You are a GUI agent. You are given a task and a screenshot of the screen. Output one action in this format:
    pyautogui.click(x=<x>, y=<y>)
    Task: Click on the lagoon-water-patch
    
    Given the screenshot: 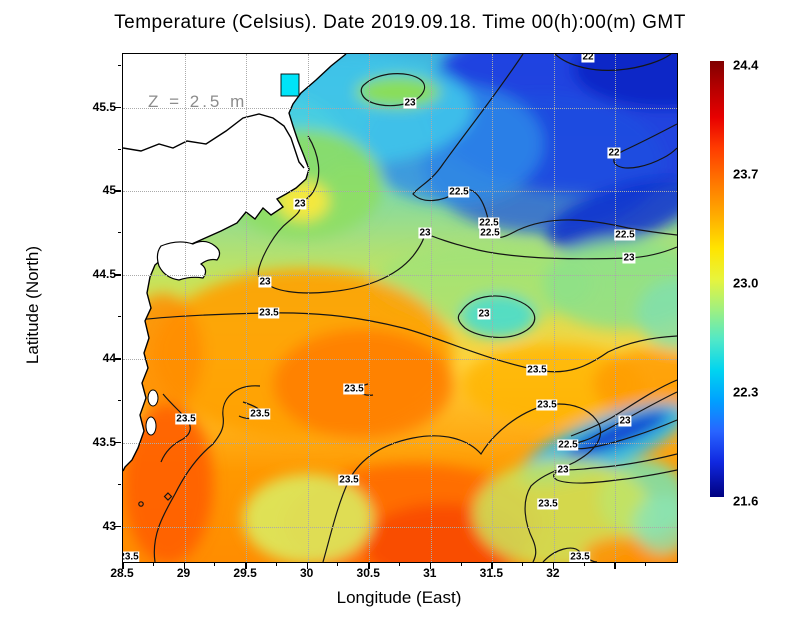 What is the action you would take?
    pyautogui.click(x=290, y=85)
    